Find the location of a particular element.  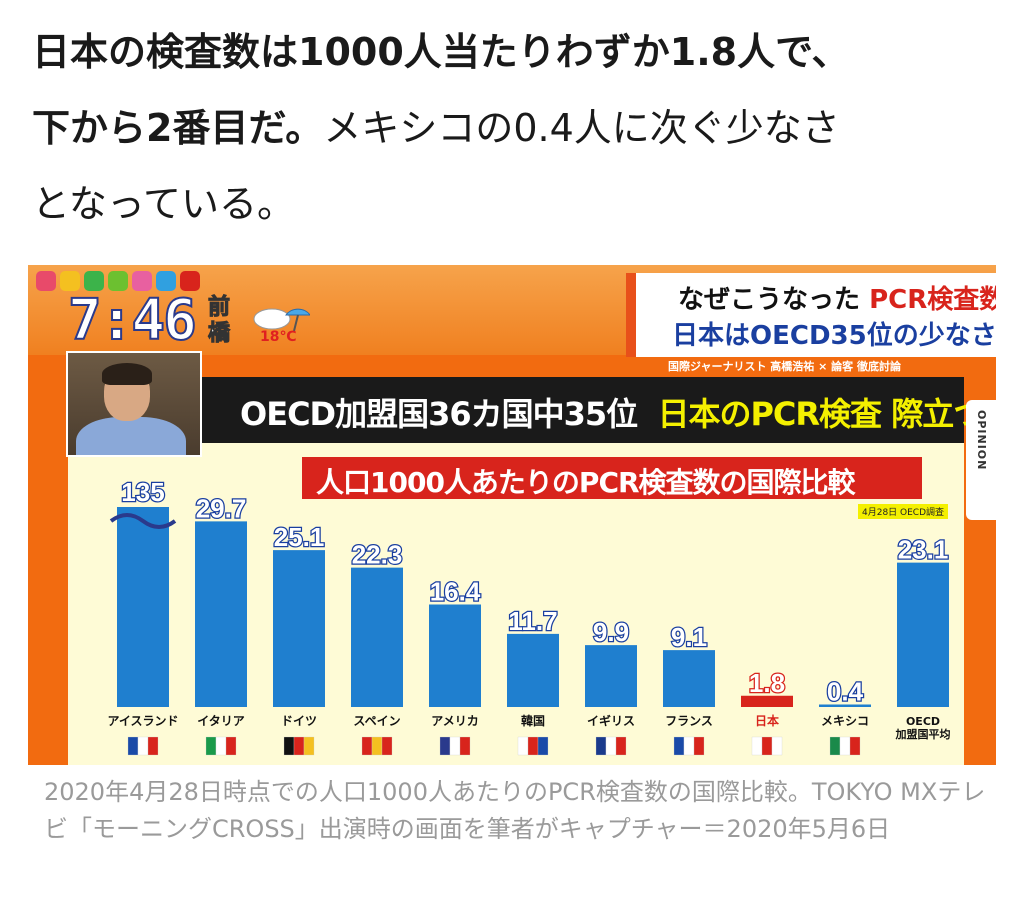

city-name: 前橋 is located at coordinates (219, 321).